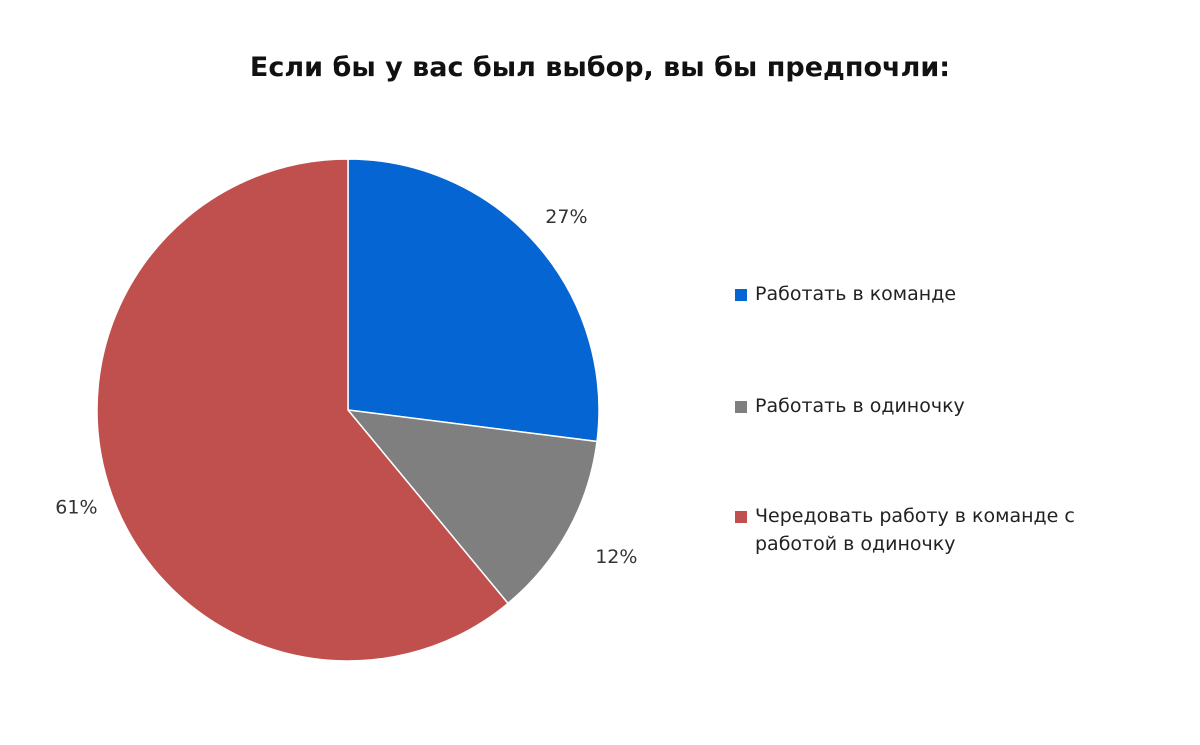 This screenshot has height=745, width=1200. What do you see at coordinates (566, 217) in the screenshot?
I see `data-label-team: 27%` at bounding box center [566, 217].